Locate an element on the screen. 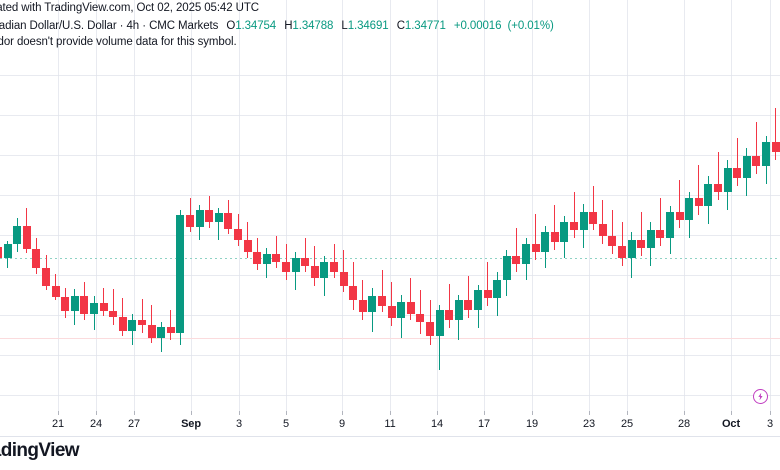 Image resolution: width=780 pixels, height=470 pixels. time-axis-label: 23 is located at coordinates (589, 424).